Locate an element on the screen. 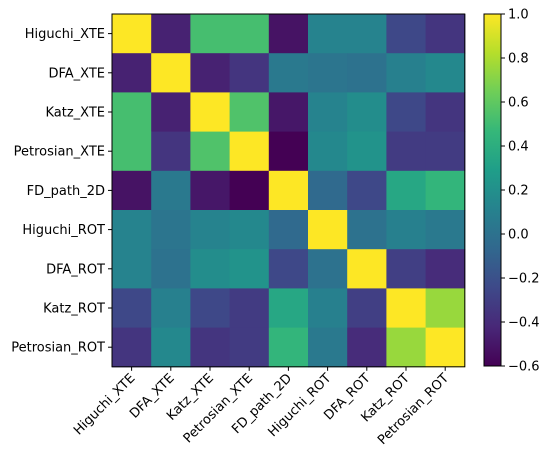  y-tick-label: Higuchi_ROT is located at coordinates (63, 230).